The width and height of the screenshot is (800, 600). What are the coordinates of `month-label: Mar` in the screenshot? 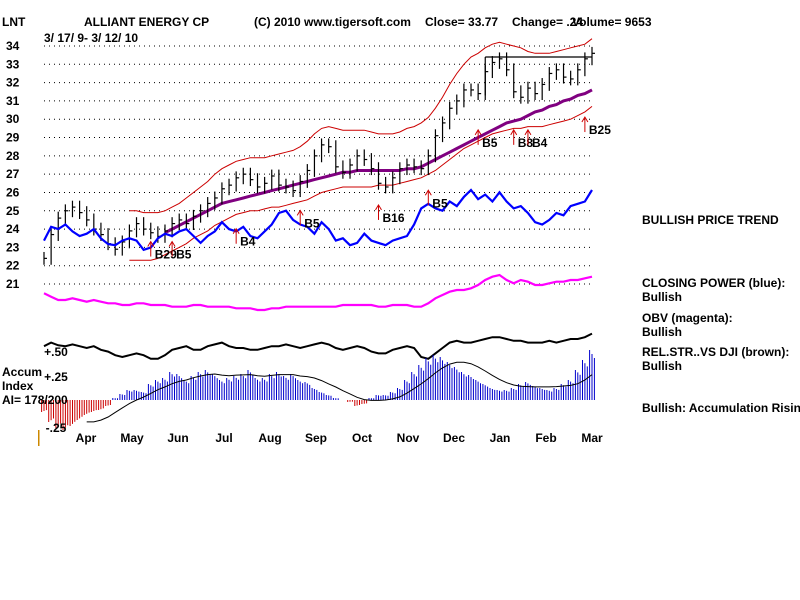 It's located at (592, 438).